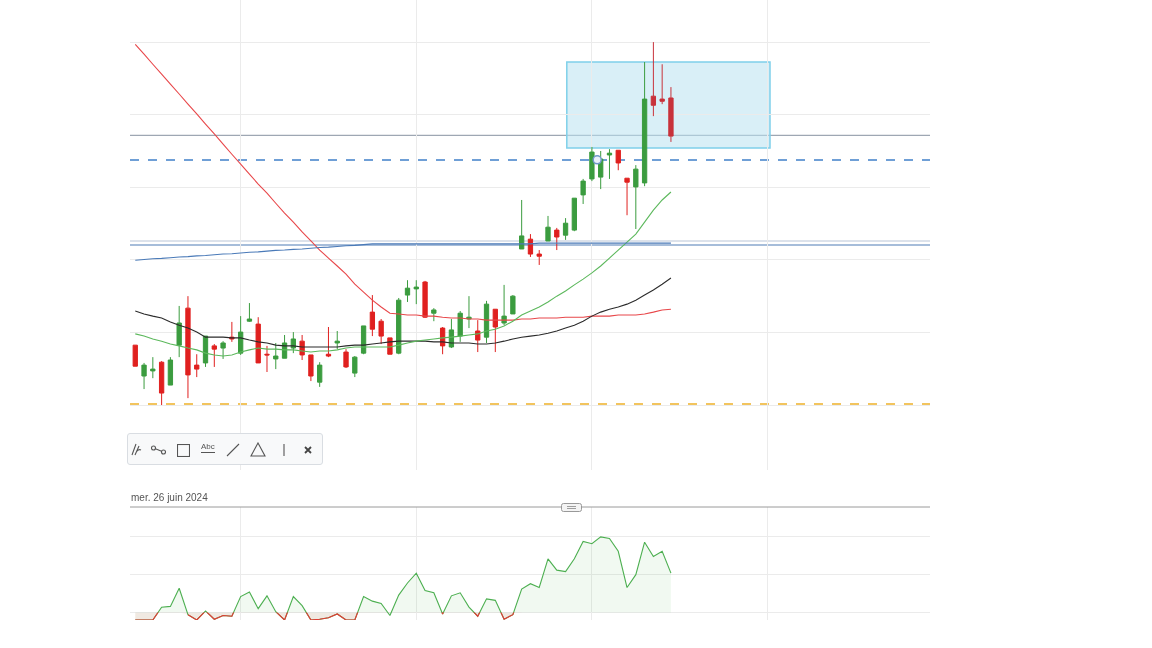  What do you see at coordinates (225, 449) in the screenshot?
I see `drawing-toolbar: Abc` at bounding box center [225, 449].